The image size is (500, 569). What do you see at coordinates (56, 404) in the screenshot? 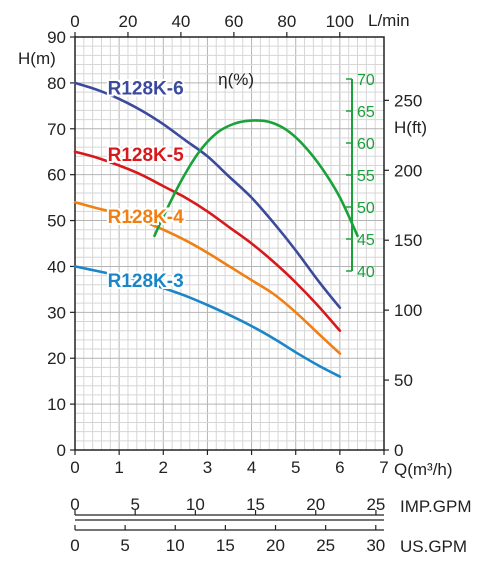
I see `left-tick-label: 10` at bounding box center [56, 404].